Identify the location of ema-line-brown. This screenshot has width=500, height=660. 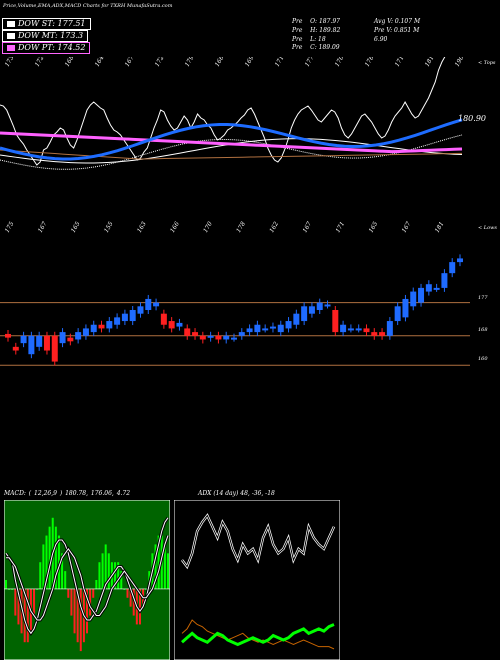
(231, 154).